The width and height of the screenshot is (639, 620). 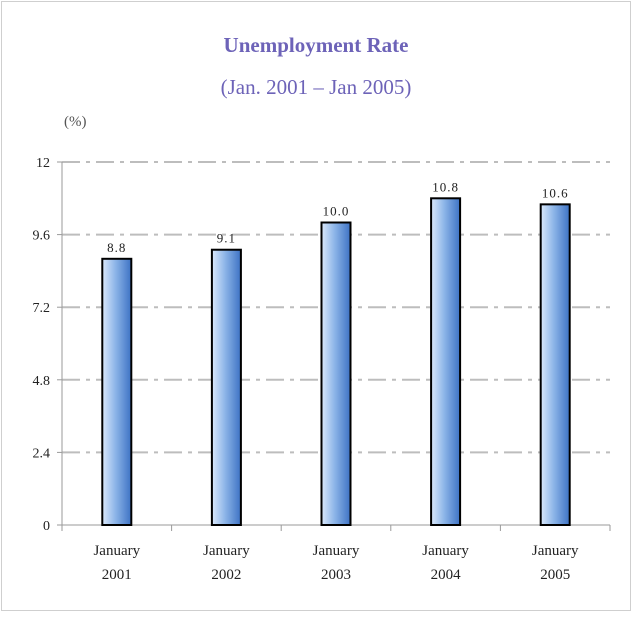 I want to click on chart-title: Unemployment Rate, so click(x=316, y=45).